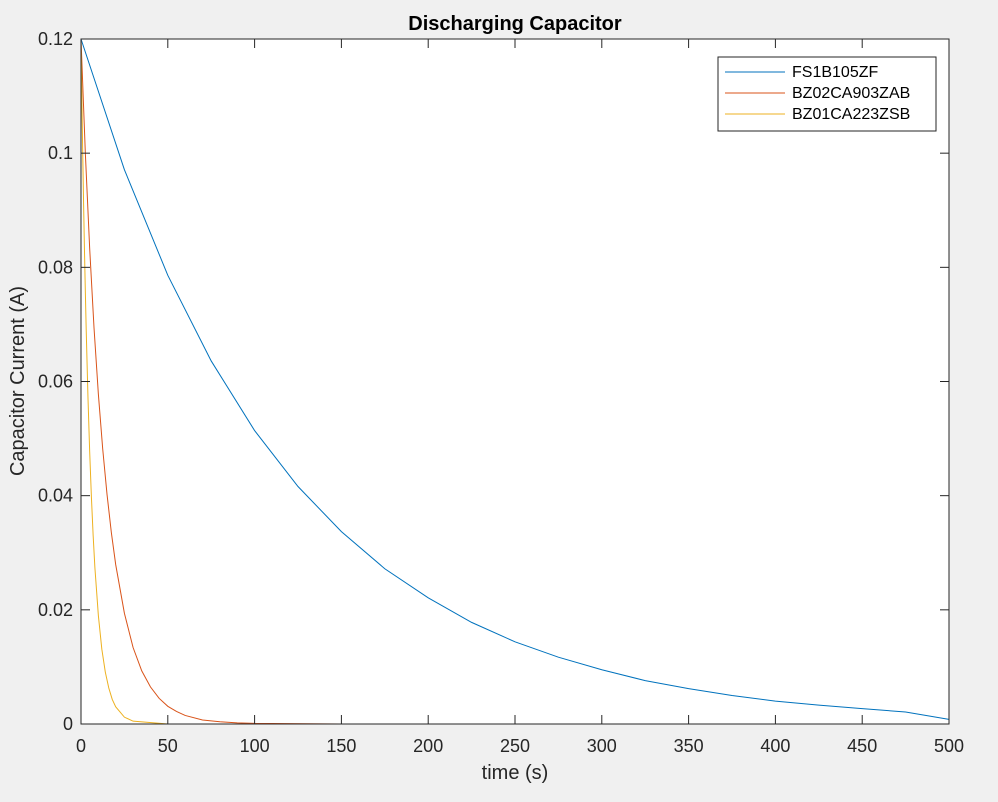 The height and width of the screenshot is (802, 998). Describe the element at coordinates (55, 267) in the screenshot. I see `y-tick-label: 0.08` at that location.